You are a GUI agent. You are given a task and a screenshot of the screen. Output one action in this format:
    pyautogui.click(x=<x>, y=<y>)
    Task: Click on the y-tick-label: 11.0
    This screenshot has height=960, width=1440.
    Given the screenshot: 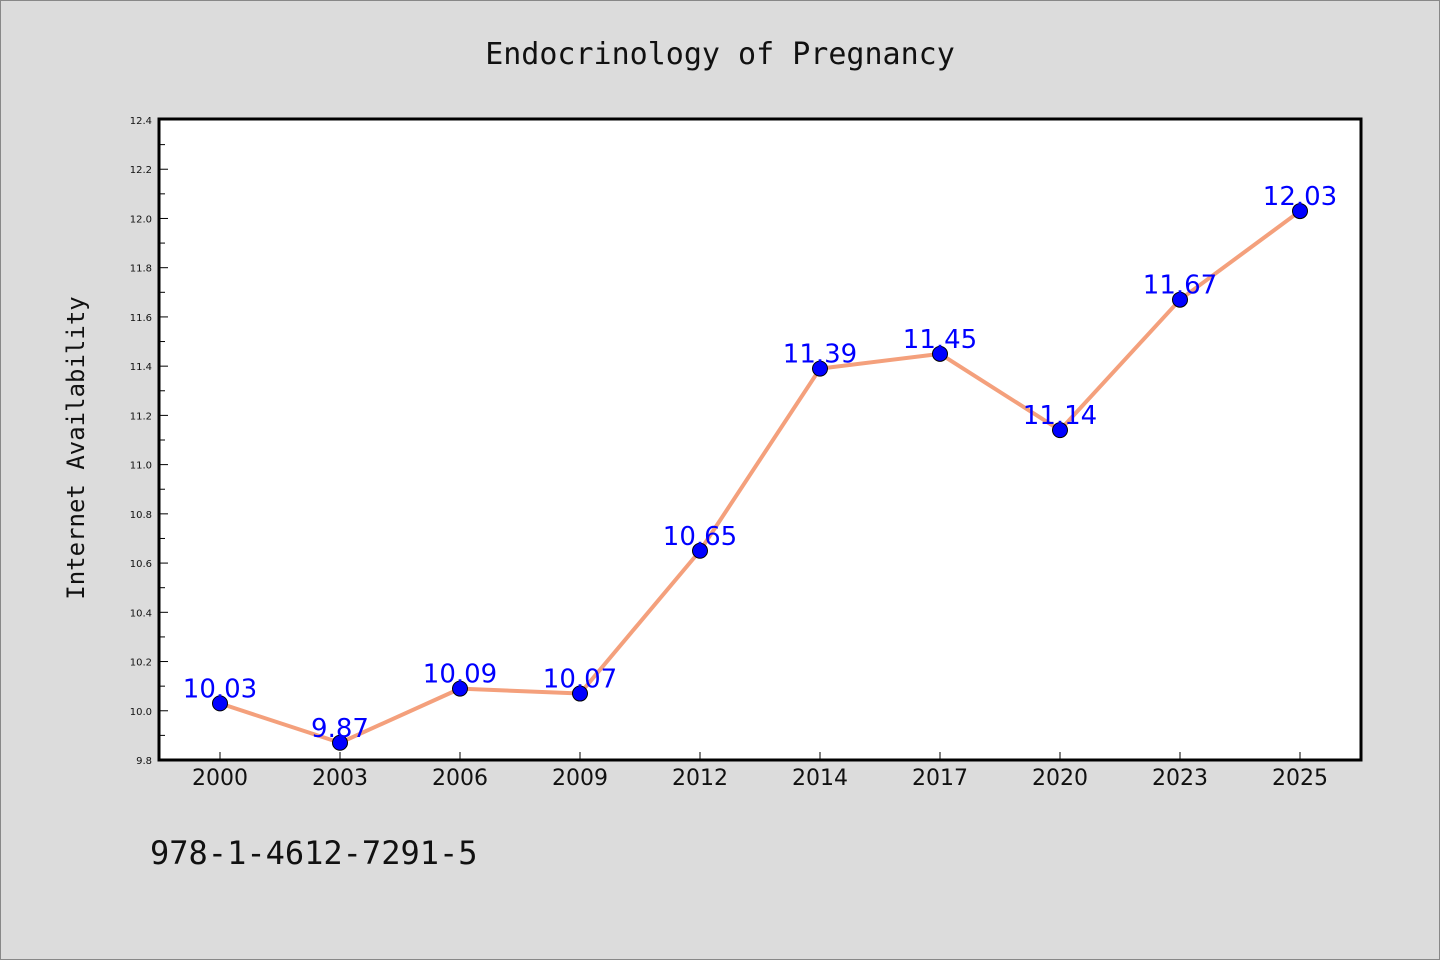 What is the action you would take?
    pyautogui.click(x=141, y=466)
    